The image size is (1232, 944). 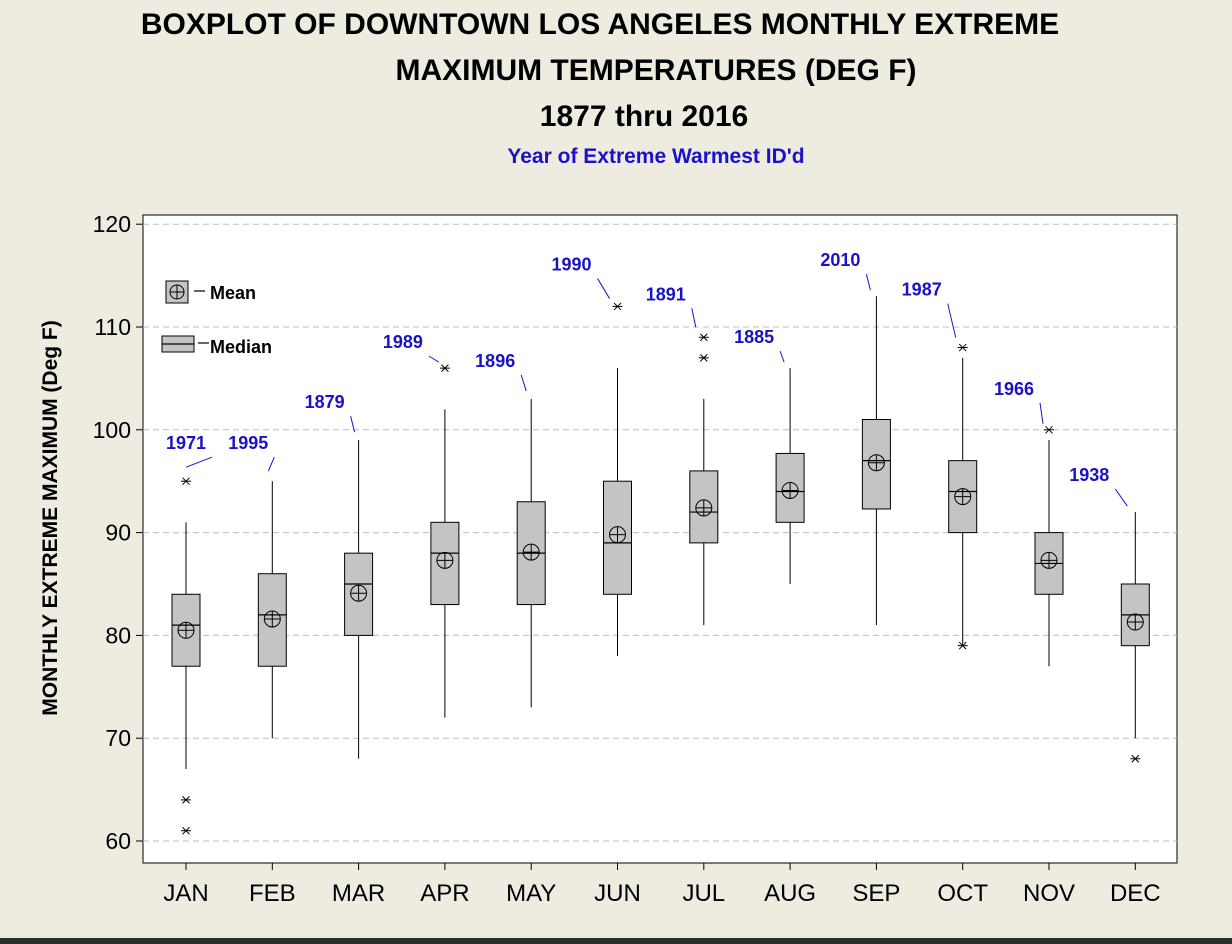 I want to click on record-leader-sep, so click(x=868, y=282).